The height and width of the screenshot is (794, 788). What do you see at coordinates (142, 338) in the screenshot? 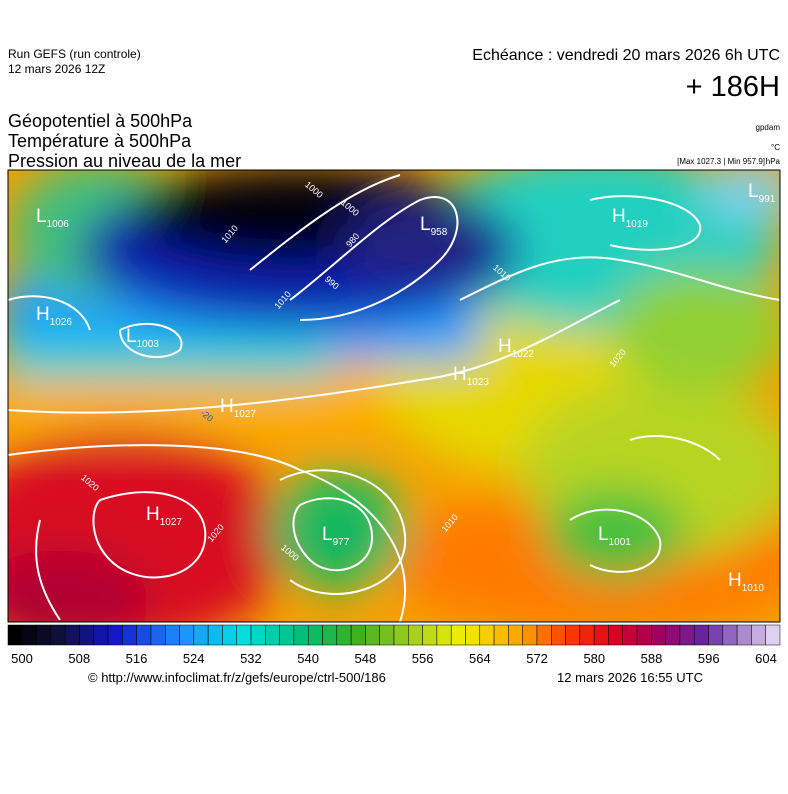
I see `pressure-center: L1003` at bounding box center [142, 338].